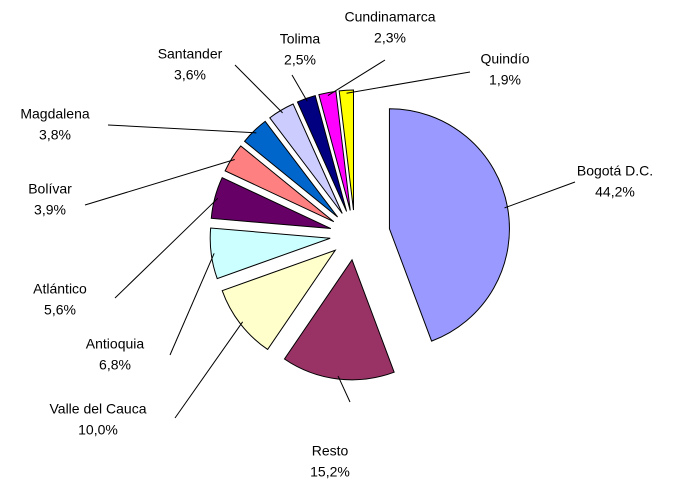  I want to click on slice-value: 44,2%, so click(615, 192).